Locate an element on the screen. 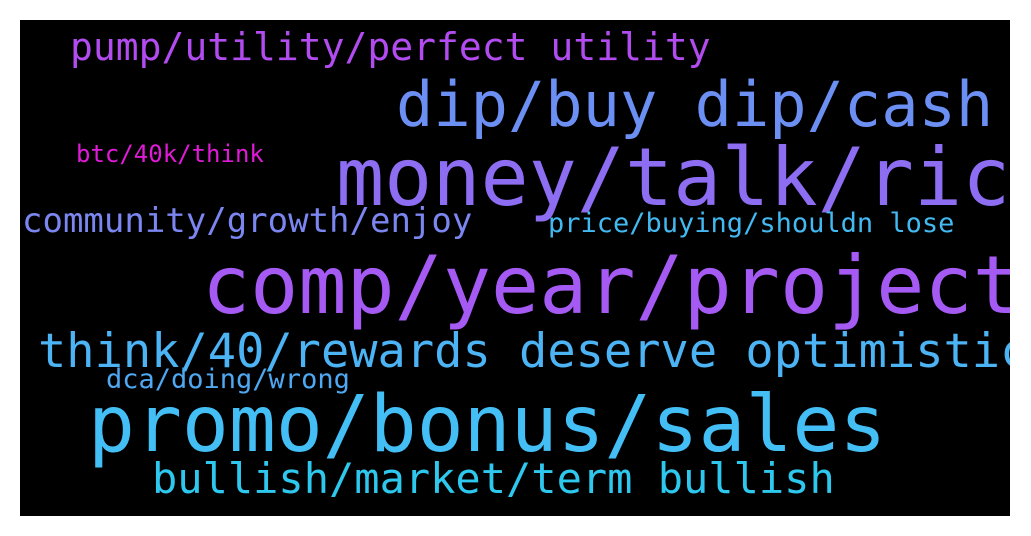  word-dip: dip/buy dip/cash is located at coordinates (695, 104).